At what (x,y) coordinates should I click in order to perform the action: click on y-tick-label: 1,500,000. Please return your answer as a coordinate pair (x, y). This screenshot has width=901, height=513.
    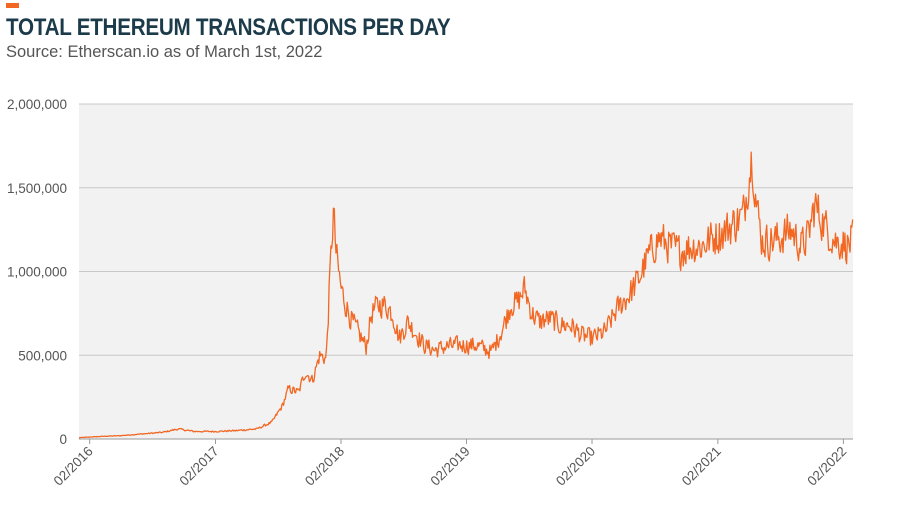
    Looking at the image, I should click on (37, 188).